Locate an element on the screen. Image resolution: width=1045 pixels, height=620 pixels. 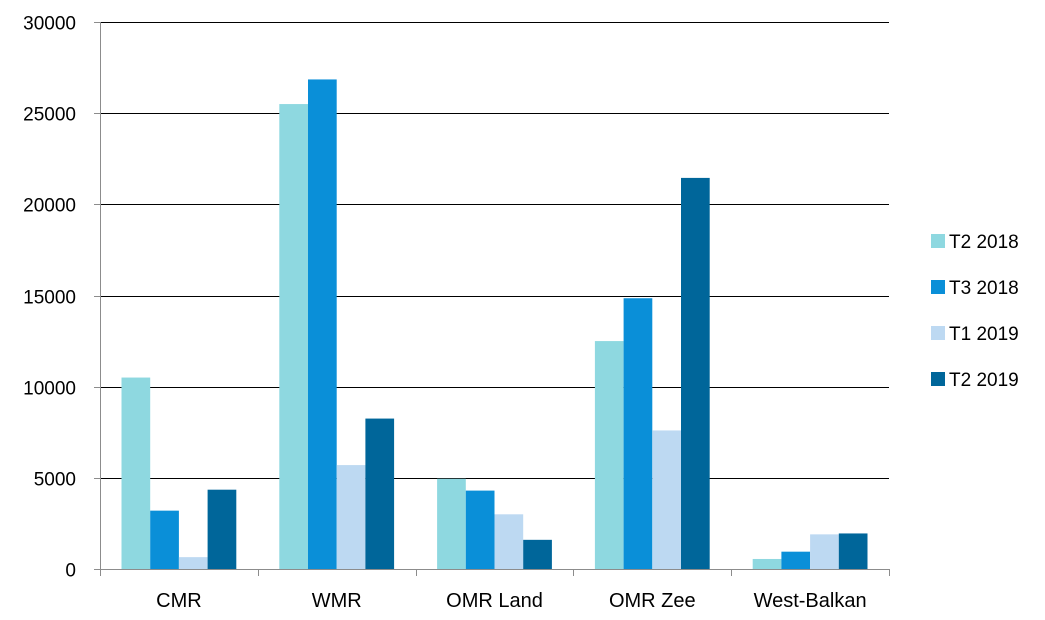
legend-item-t2-2018: T2 2018 is located at coordinates (975, 242).